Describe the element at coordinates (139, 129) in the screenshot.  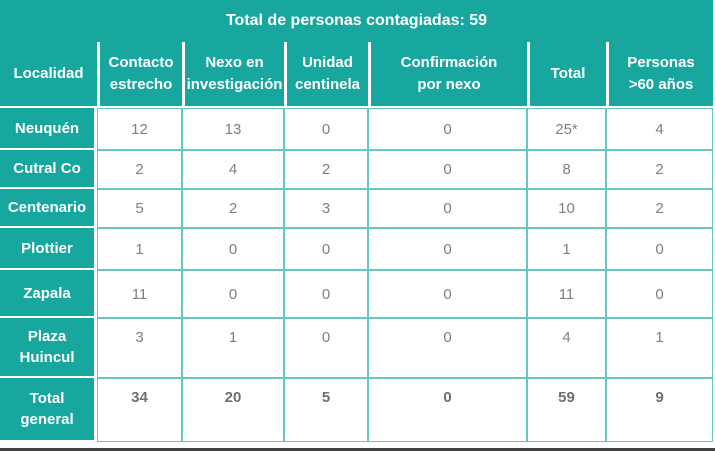
I see `value-cell: 12` at that location.